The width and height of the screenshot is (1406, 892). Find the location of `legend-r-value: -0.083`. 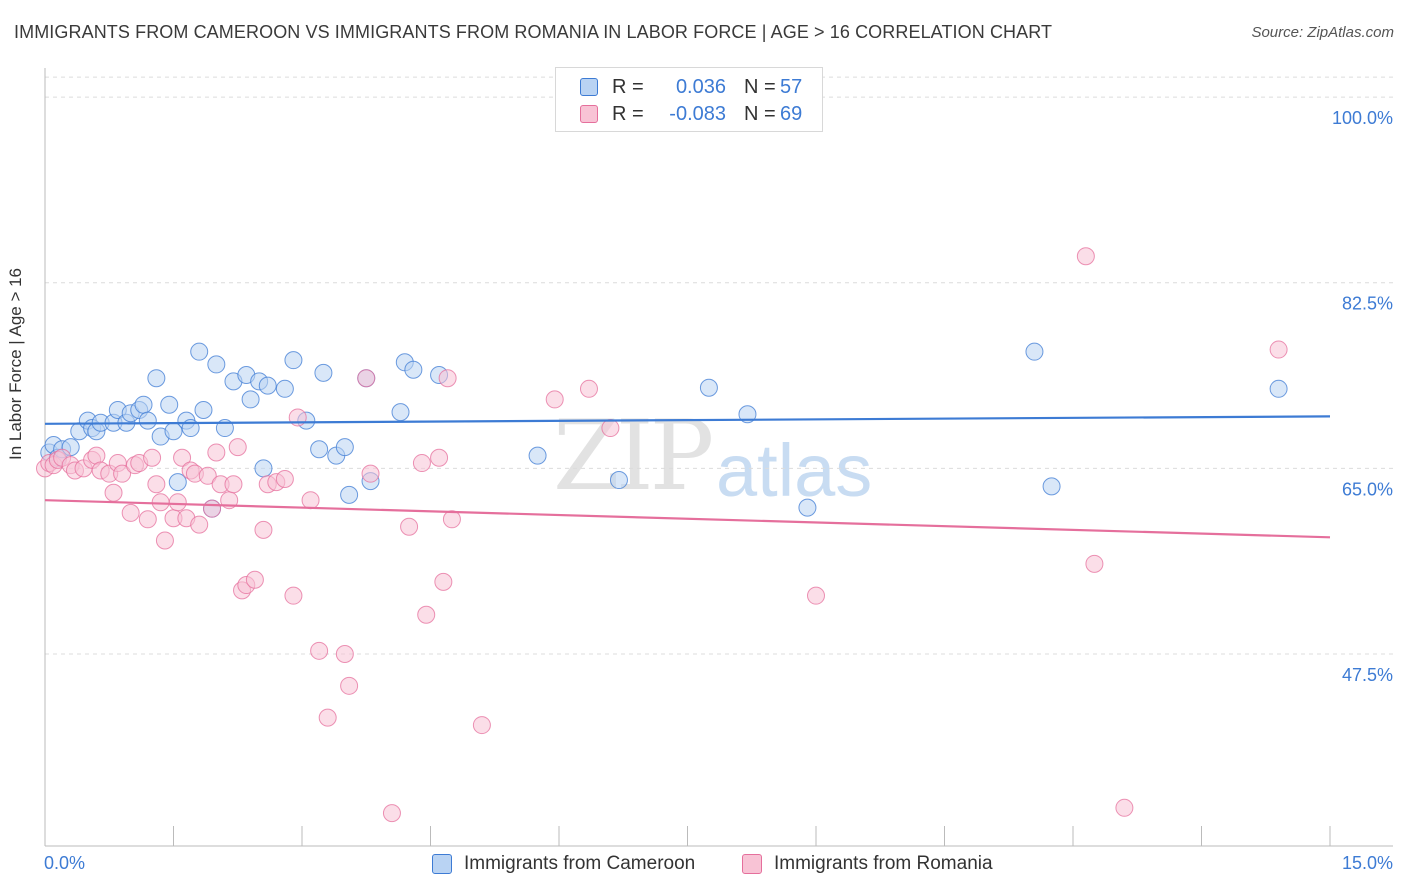

legend-r-value: -0.083 is located at coordinates (697, 113).